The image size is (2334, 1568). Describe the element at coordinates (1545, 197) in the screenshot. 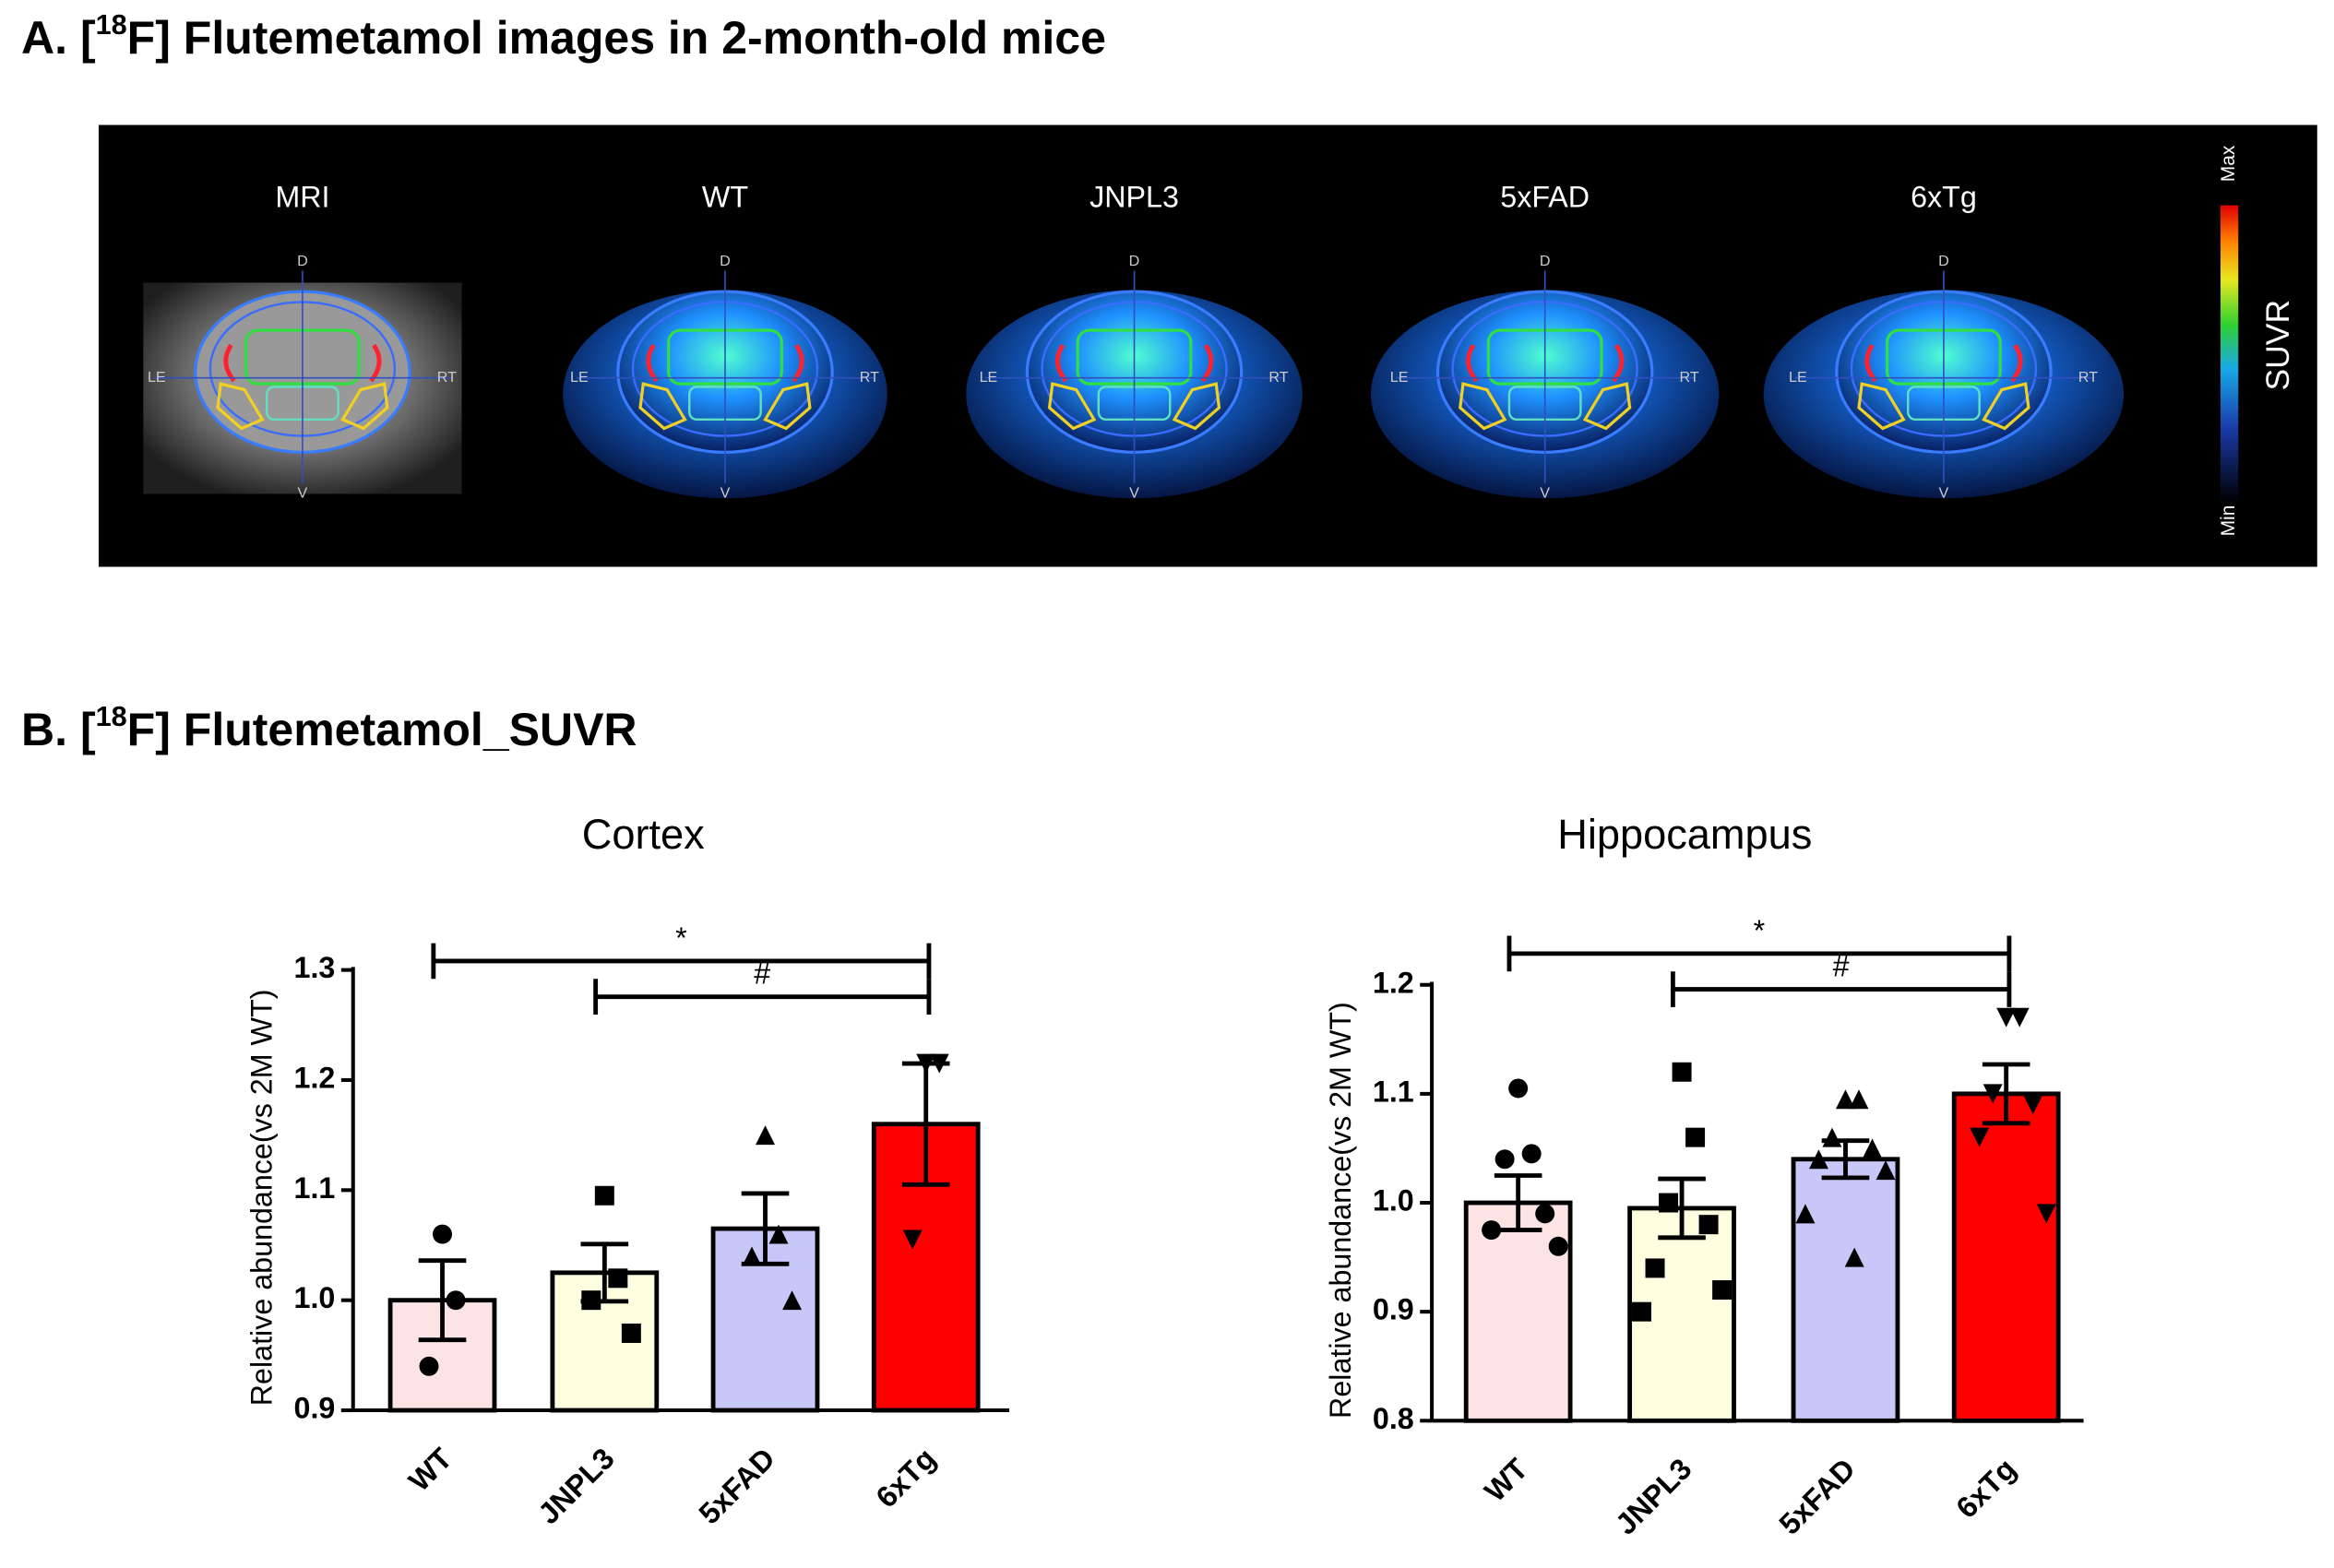

I see `image-label: 5xFAD` at that location.